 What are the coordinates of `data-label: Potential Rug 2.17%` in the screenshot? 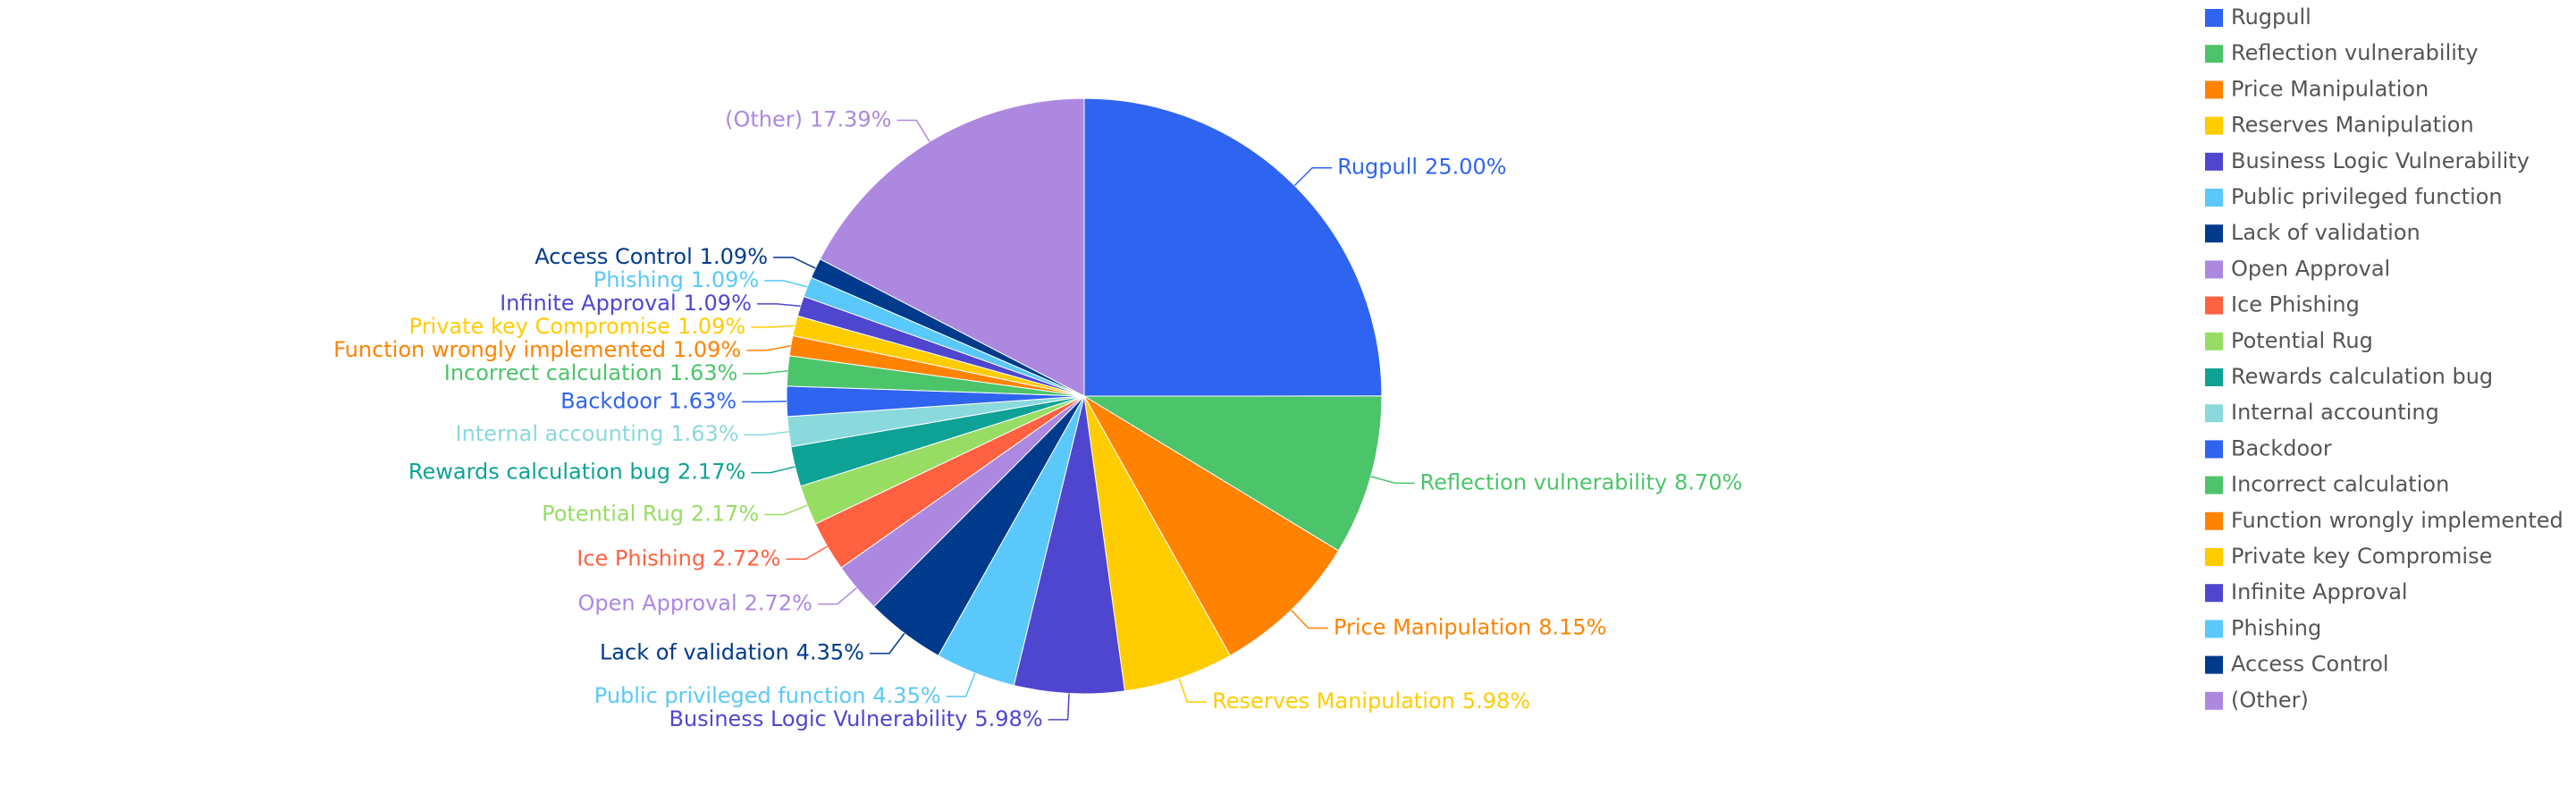 It's located at (651, 513).